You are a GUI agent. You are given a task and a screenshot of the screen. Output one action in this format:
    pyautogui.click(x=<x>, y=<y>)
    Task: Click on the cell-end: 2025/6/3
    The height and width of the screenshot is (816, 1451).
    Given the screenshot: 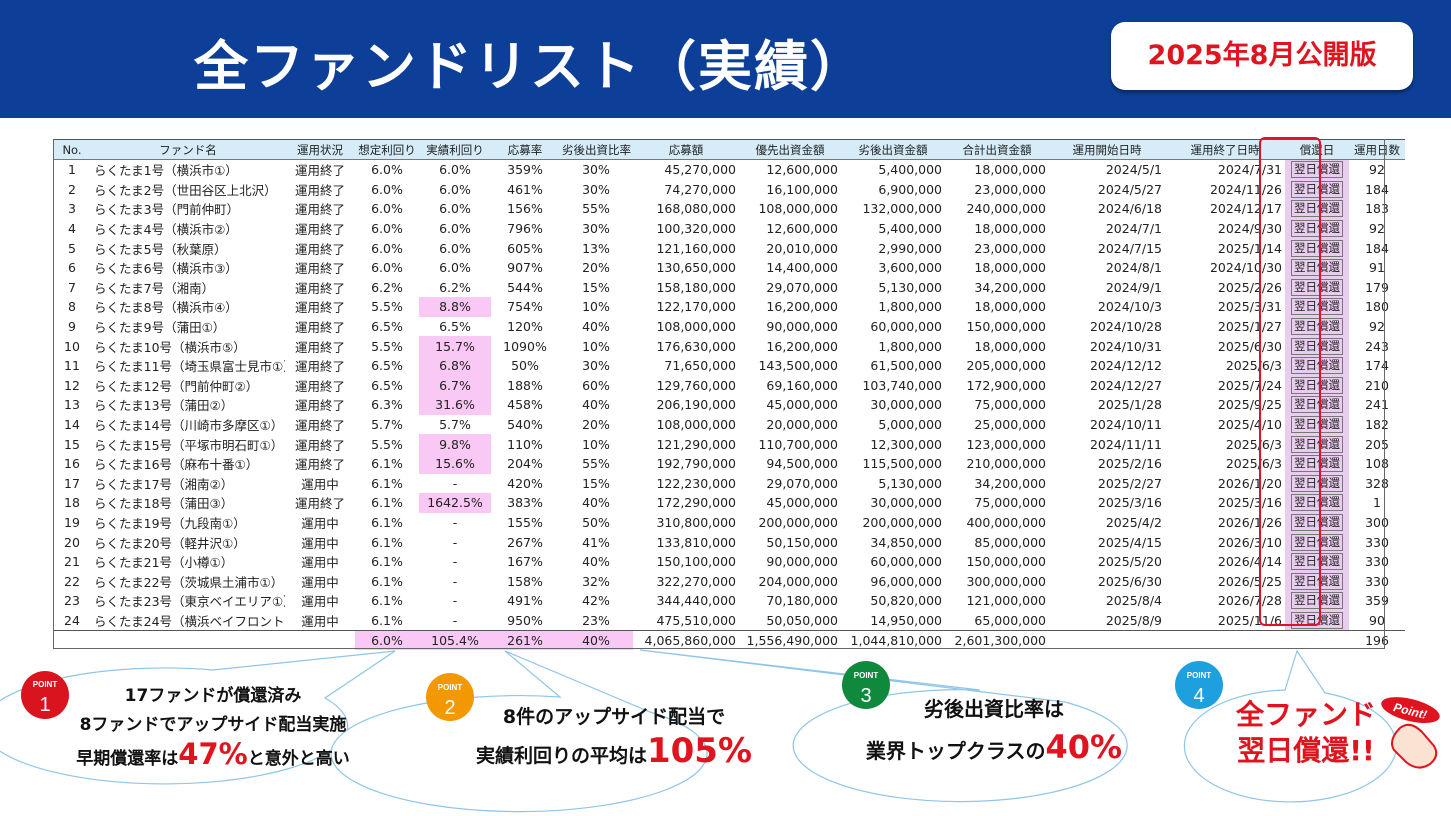 What is the action you would take?
    pyautogui.click(x=1253, y=464)
    